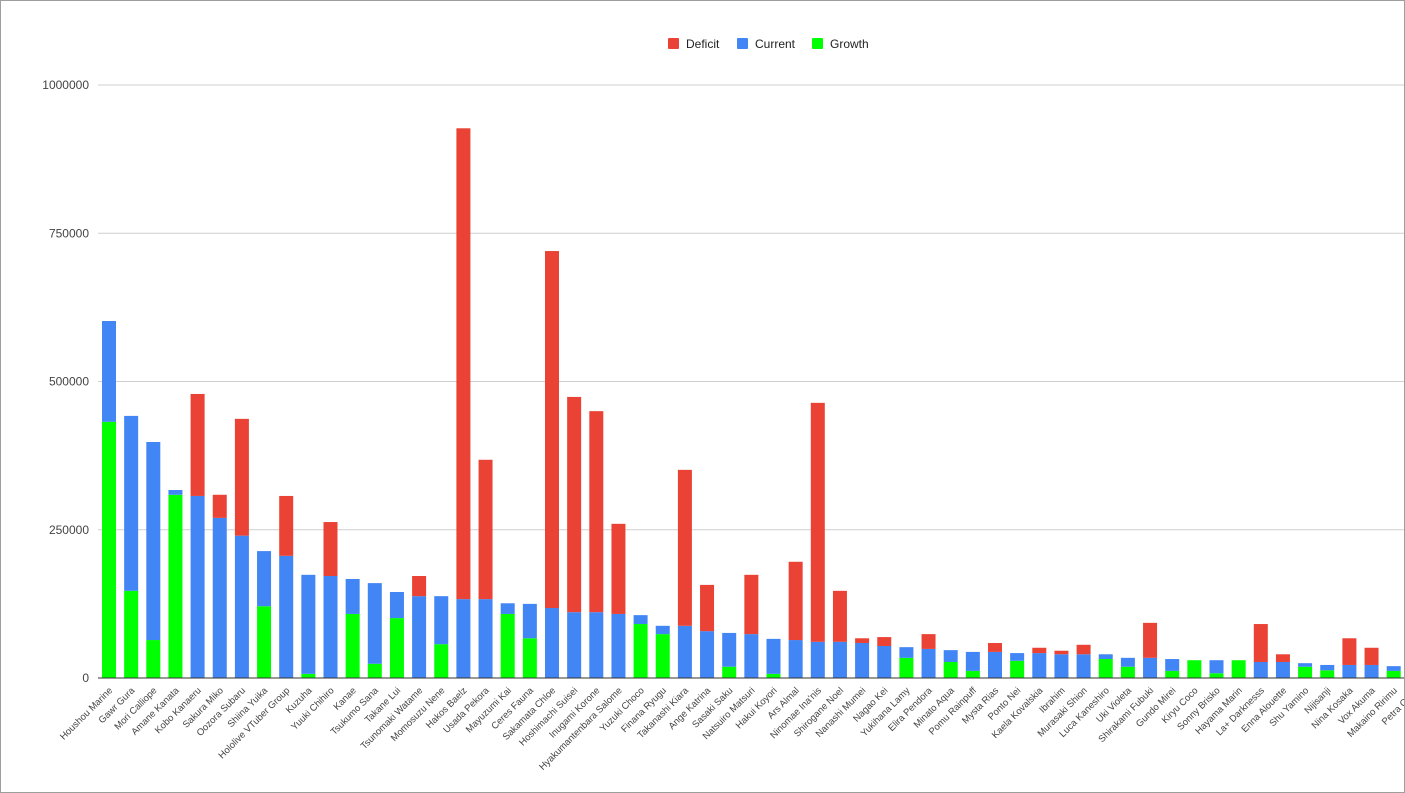 The width and height of the screenshot is (1405, 793). I want to click on y-tick-label: 250000, so click(69, 530).